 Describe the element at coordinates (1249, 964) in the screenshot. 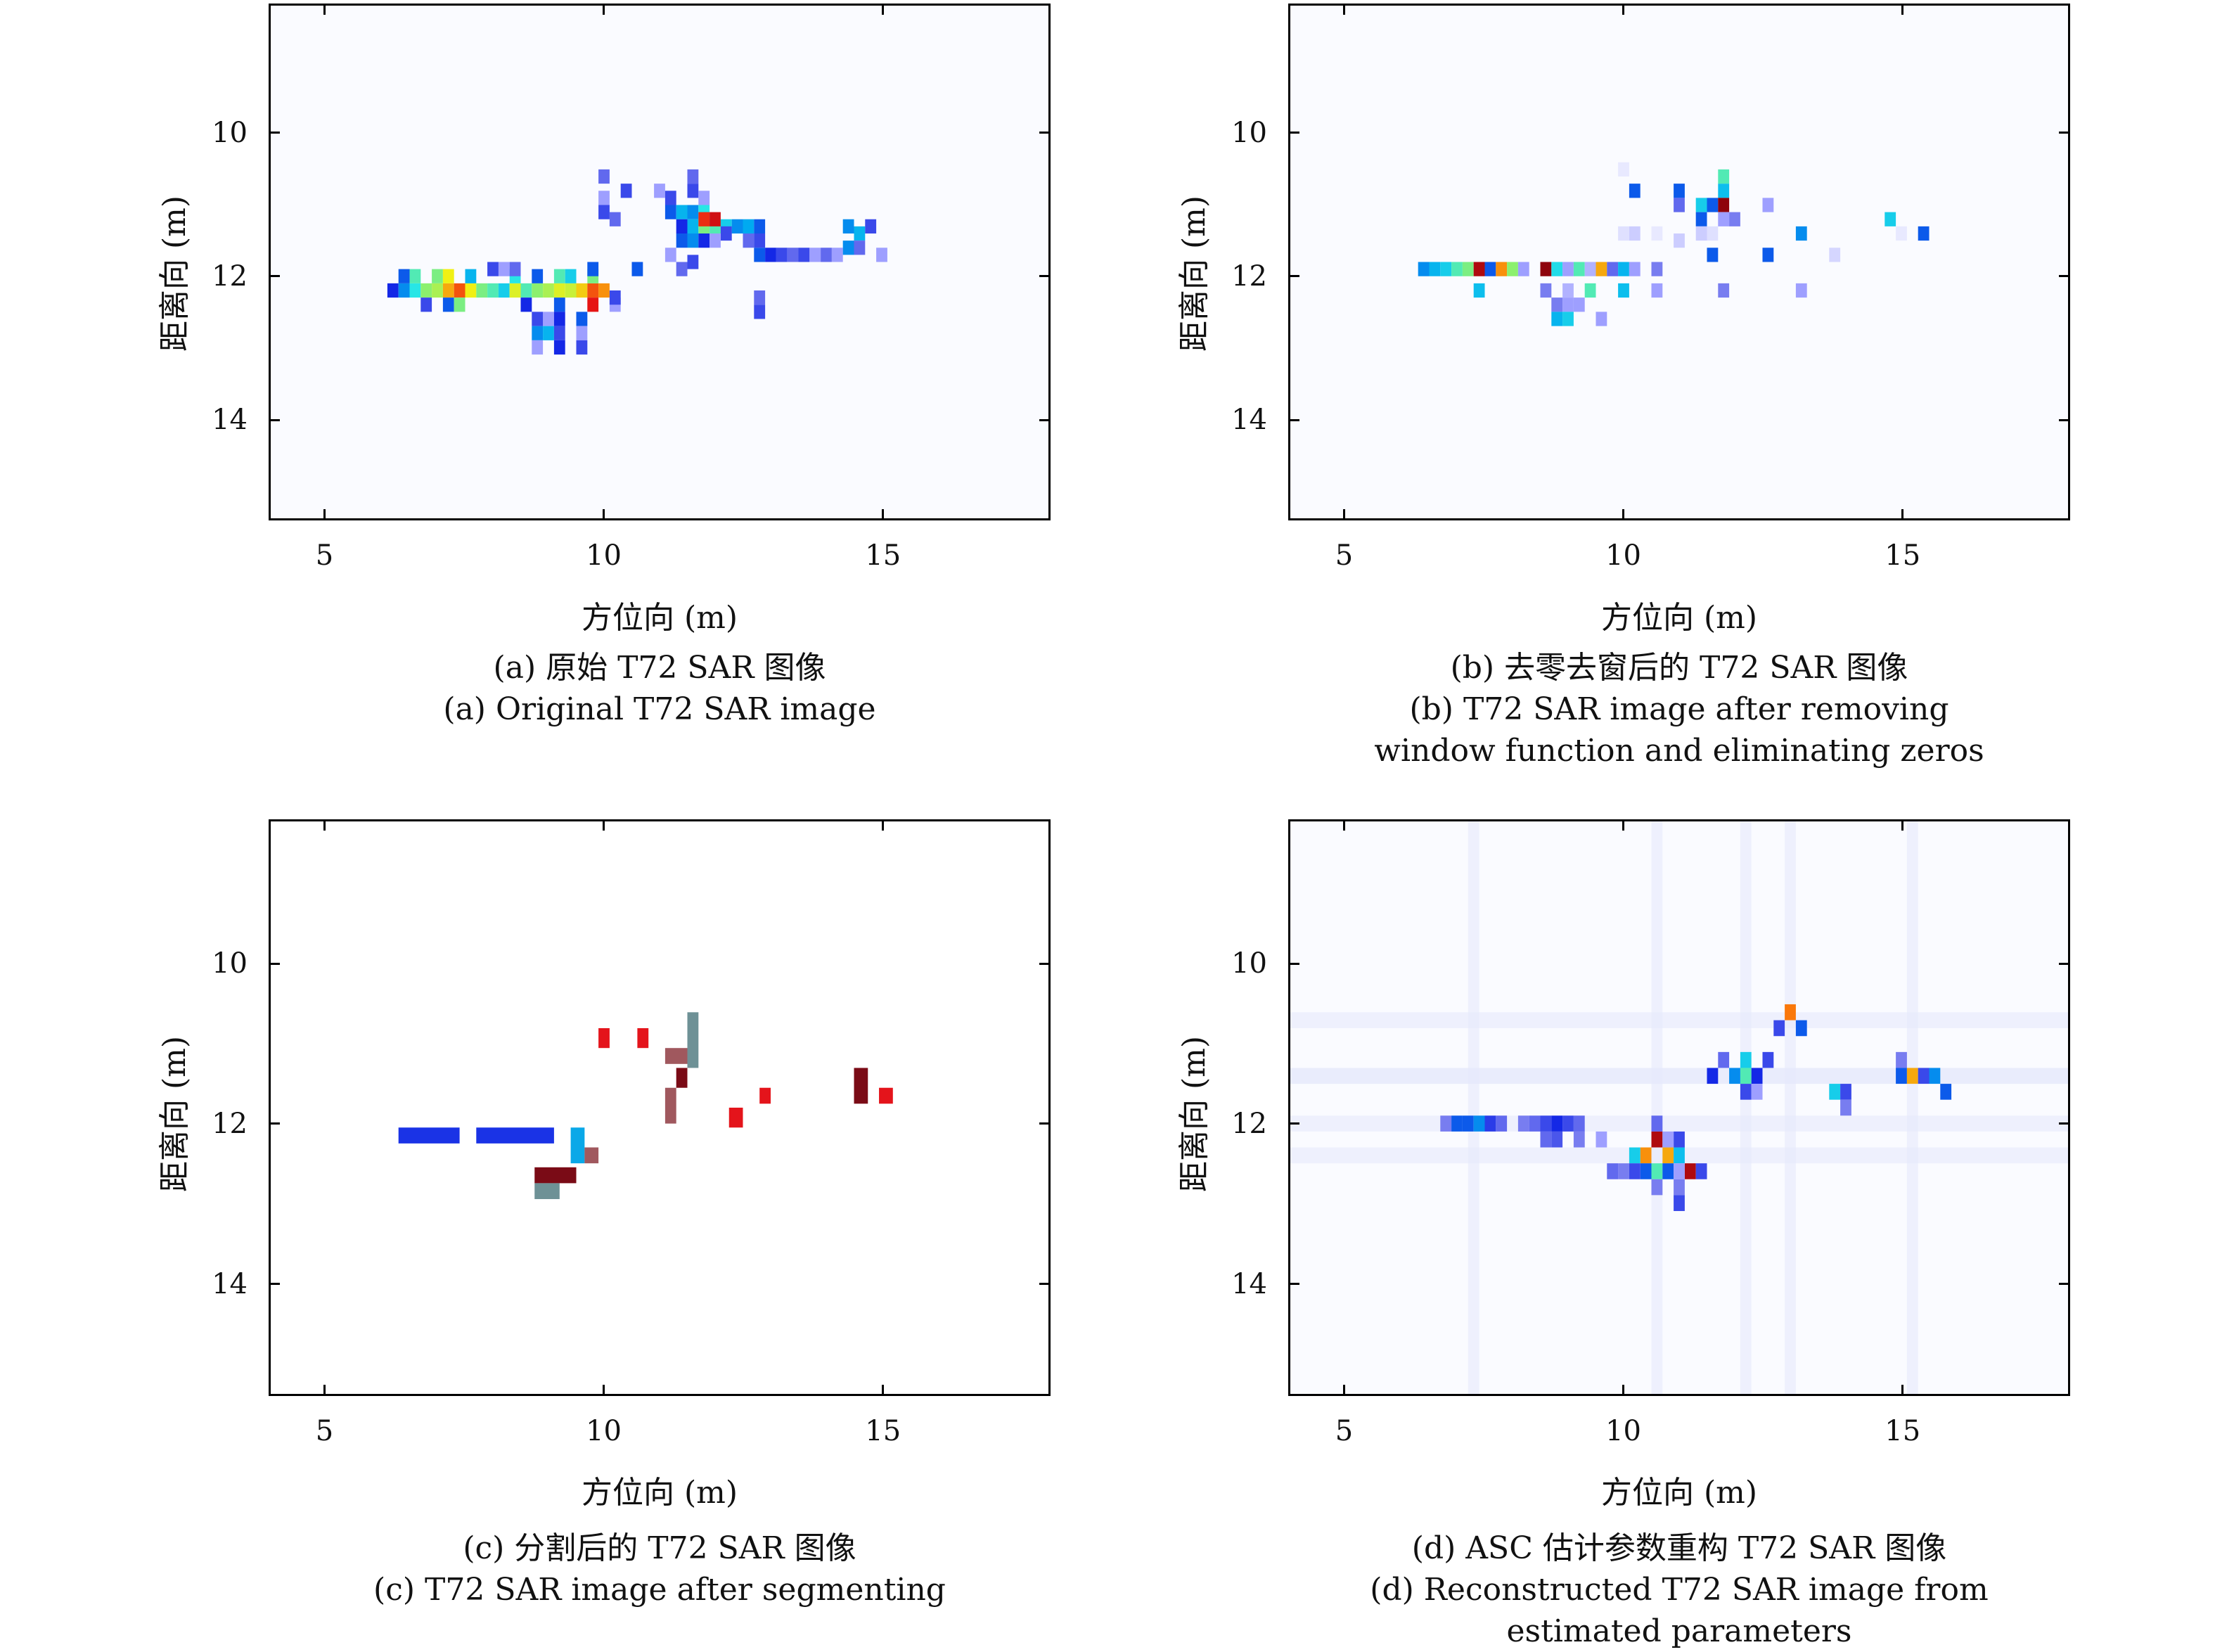

I see `y-tick-label-0: 10` at that location.